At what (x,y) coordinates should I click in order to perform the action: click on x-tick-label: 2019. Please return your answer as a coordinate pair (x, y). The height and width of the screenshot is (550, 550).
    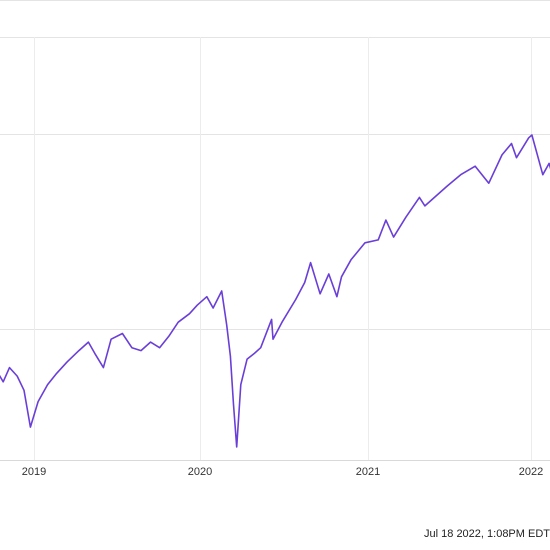
    Looking at the image, I should click on (34, 472).